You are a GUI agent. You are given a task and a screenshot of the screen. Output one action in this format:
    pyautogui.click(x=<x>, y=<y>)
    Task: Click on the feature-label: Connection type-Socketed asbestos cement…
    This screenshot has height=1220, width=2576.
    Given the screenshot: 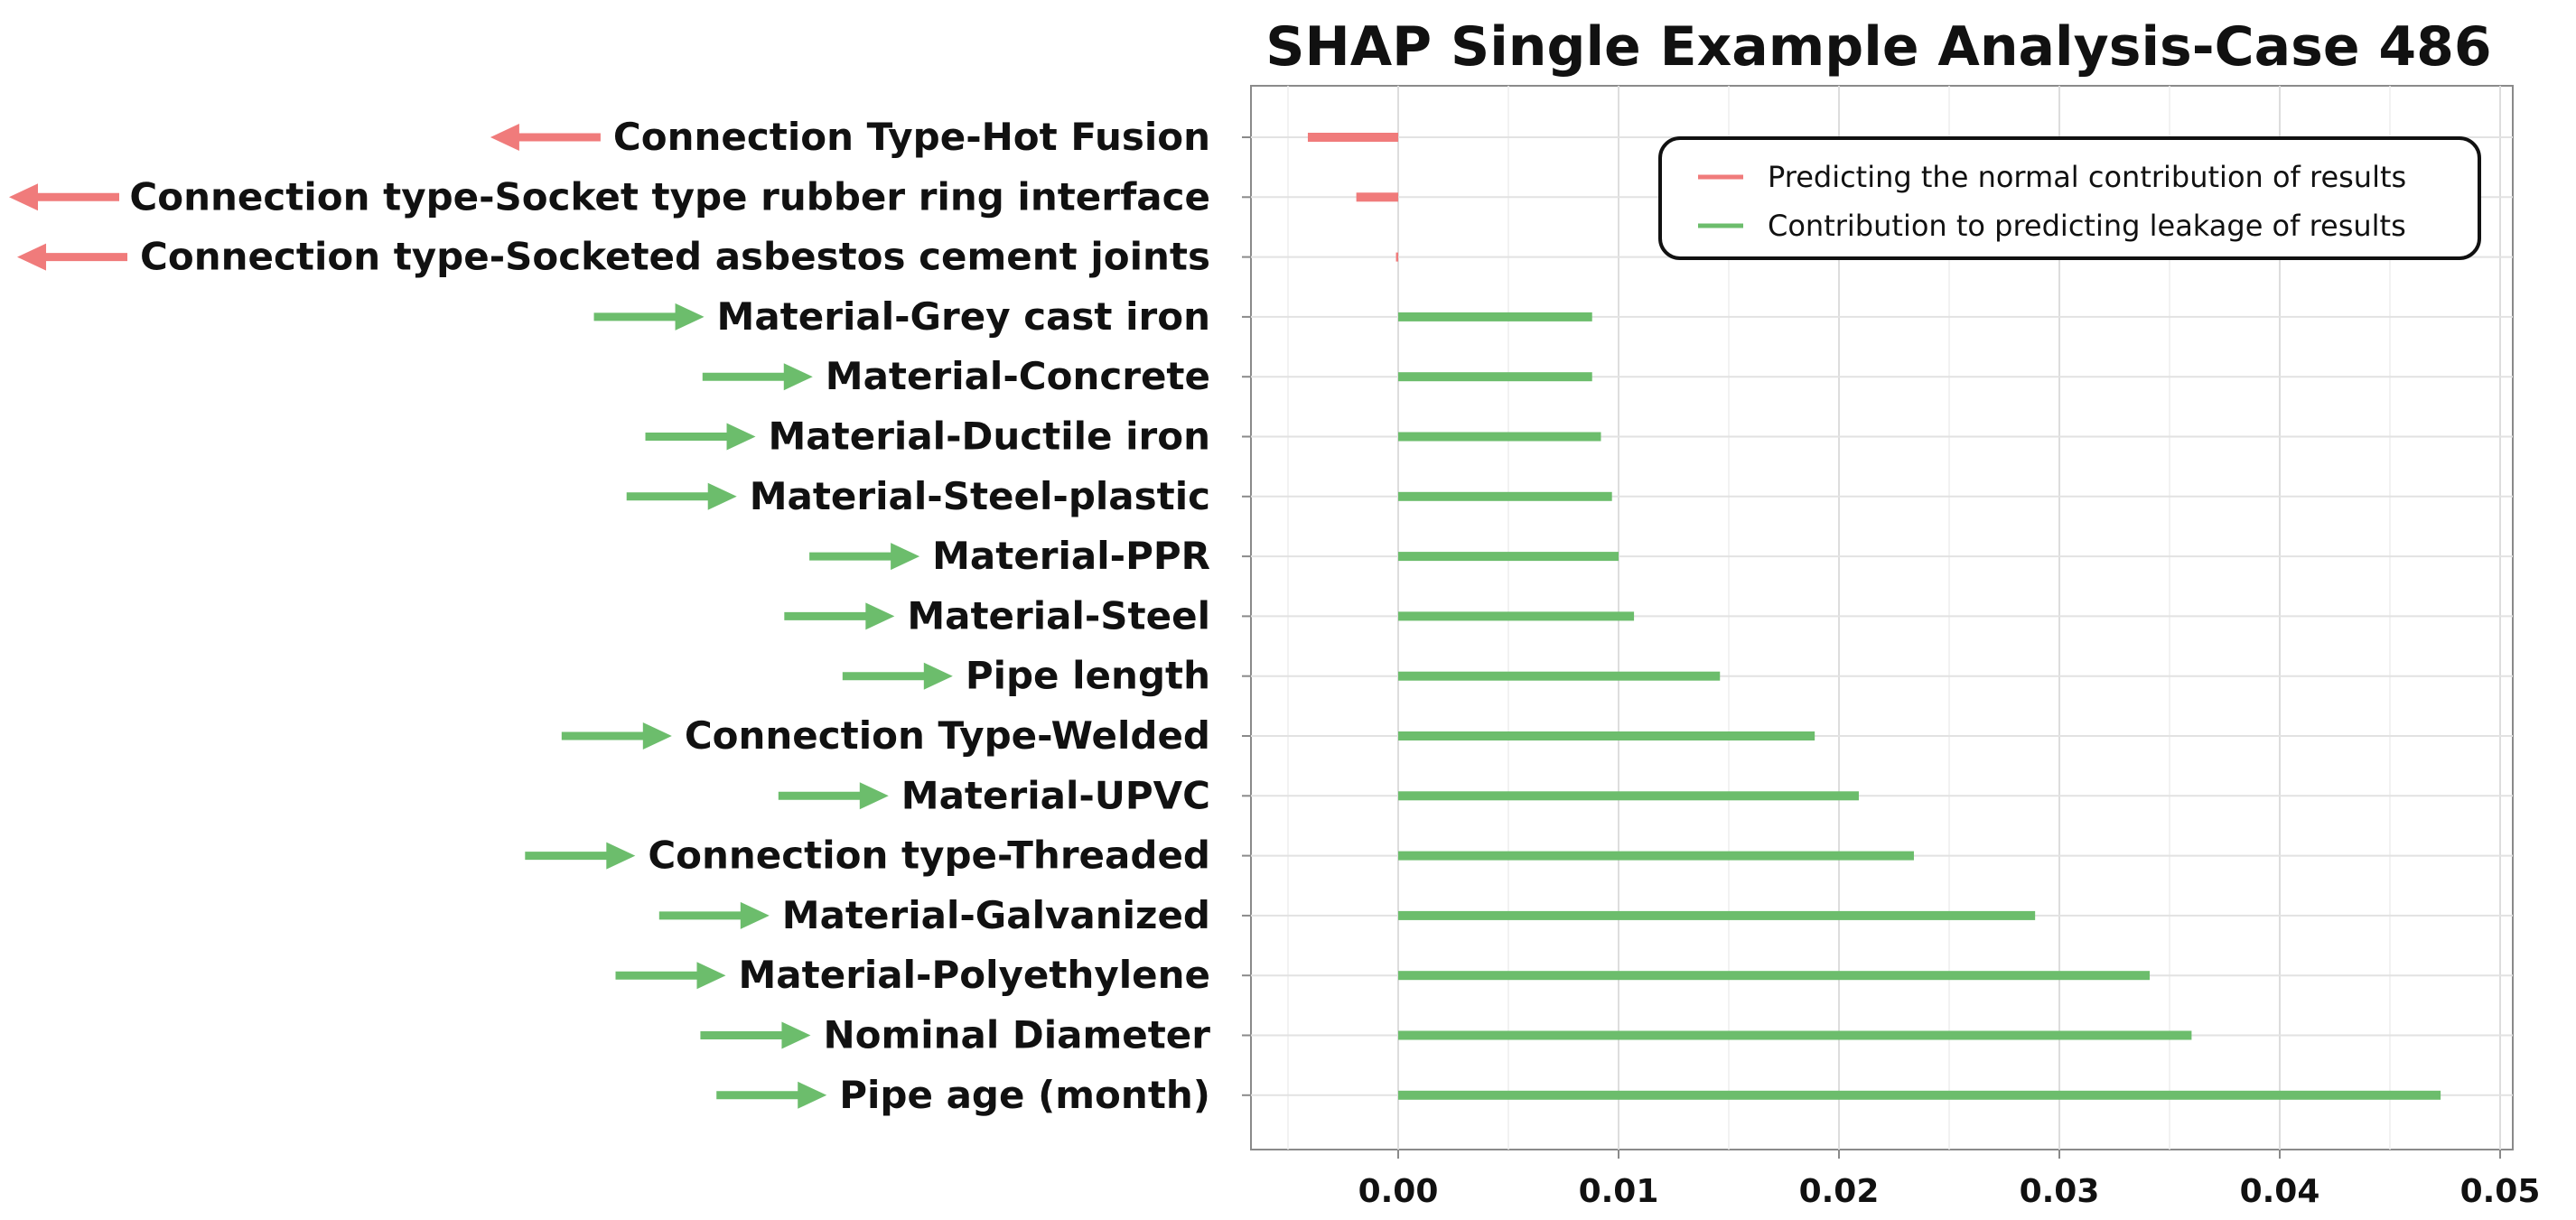 What is the action you would take?
    pyautogui.click(x=675, y=257)
    